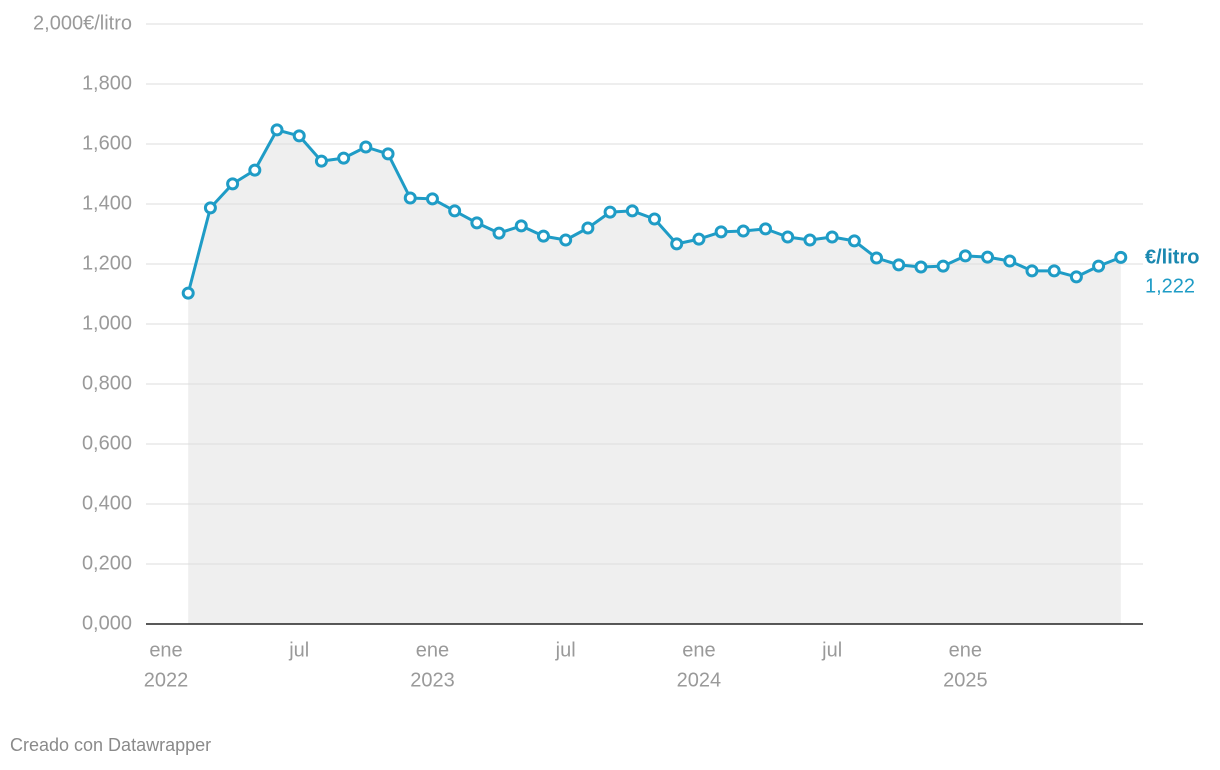 The height and width of the screenshot is (770, 1220). What do you see at coordinates (107, 503) in the screenshot?
I see `y-tick-label: 0,400` at bounding box center [107, 503].